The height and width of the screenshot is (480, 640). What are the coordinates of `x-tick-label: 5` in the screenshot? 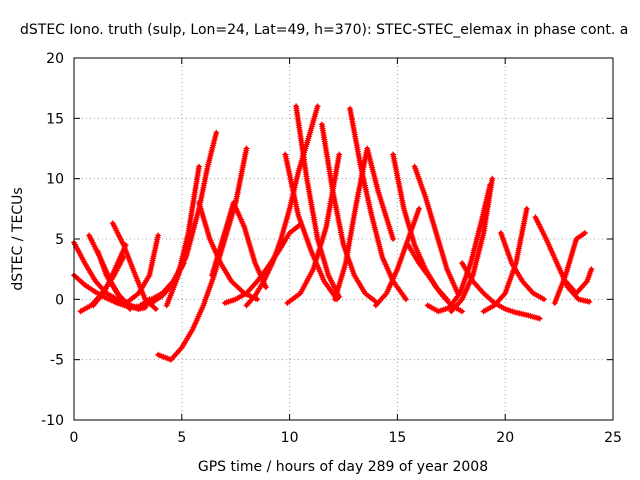 It's located at (181, 438).